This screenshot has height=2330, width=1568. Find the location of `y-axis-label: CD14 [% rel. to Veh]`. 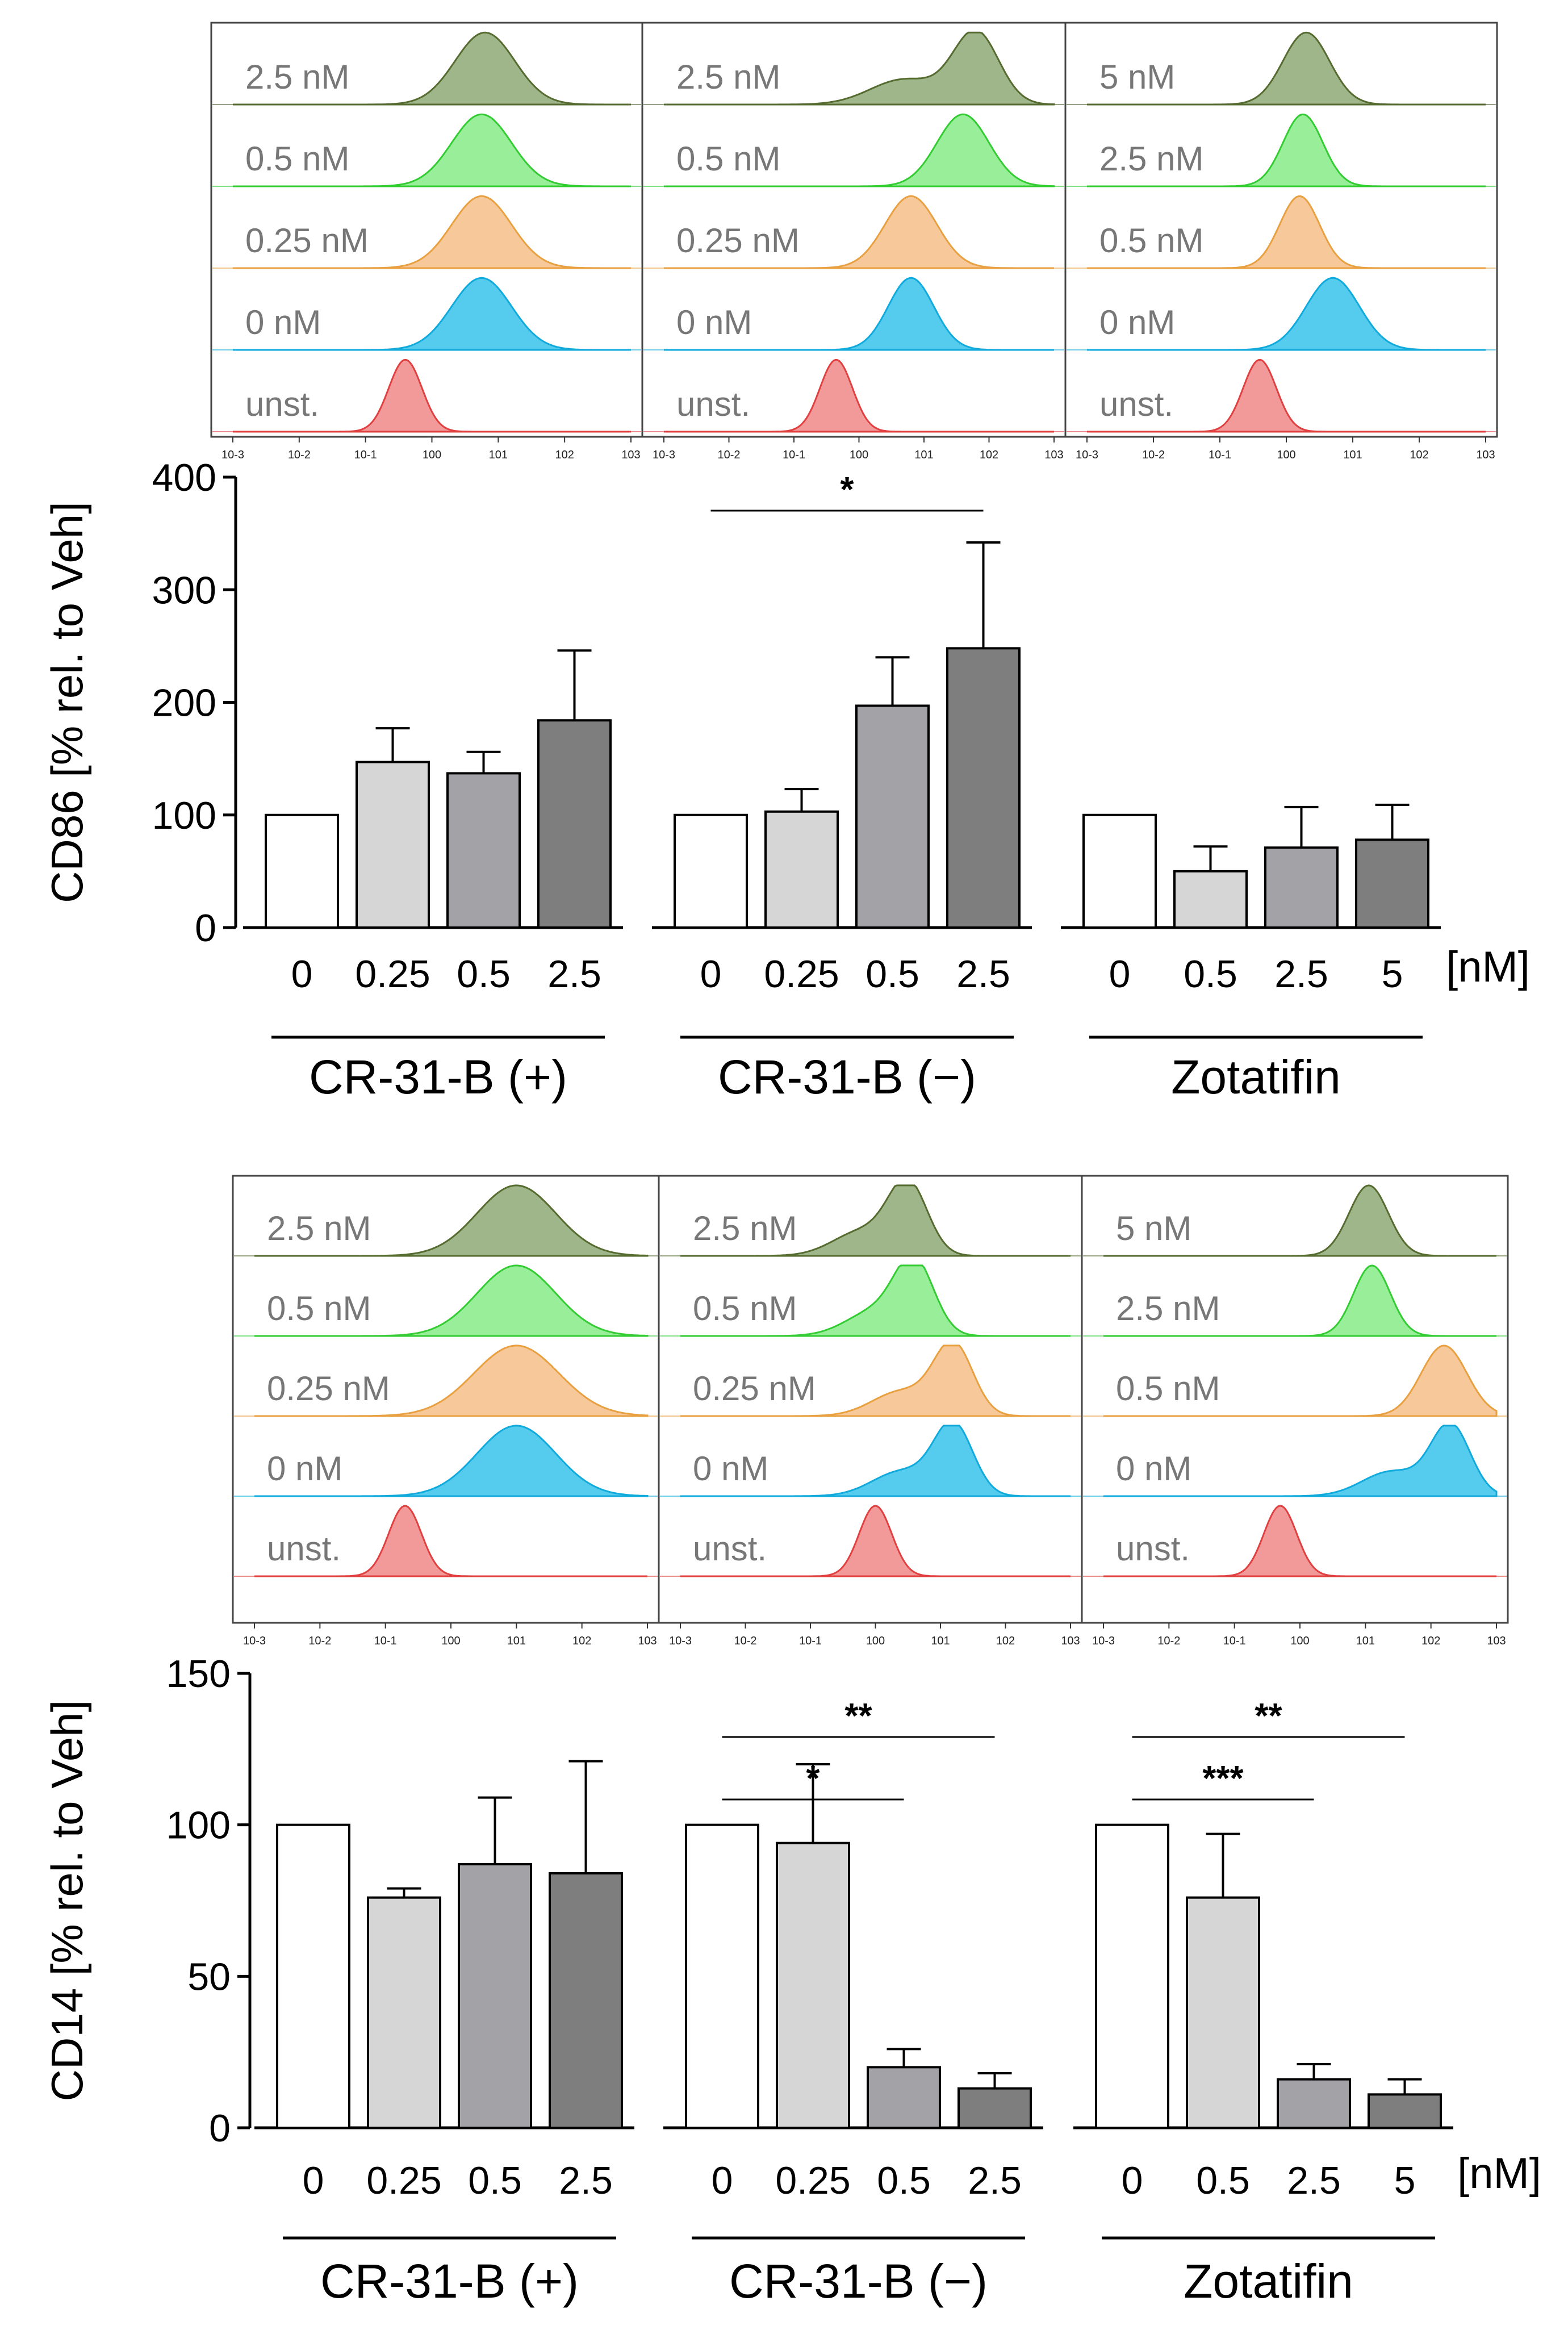

y-axis-label: CD14 [% rel. to Veh] is located at coordinates (67, 1901).